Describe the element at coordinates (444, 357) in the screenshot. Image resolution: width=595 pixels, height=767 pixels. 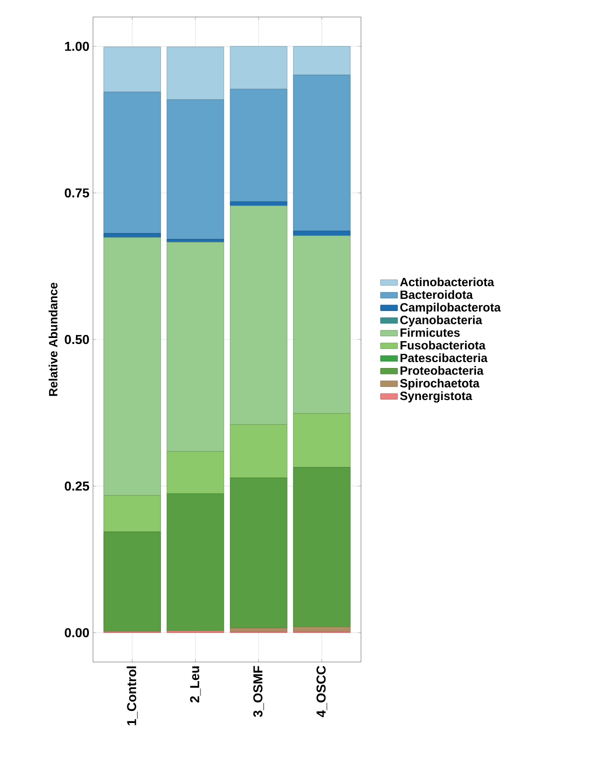
I see `legend-label: Patescibacteria` at that location.